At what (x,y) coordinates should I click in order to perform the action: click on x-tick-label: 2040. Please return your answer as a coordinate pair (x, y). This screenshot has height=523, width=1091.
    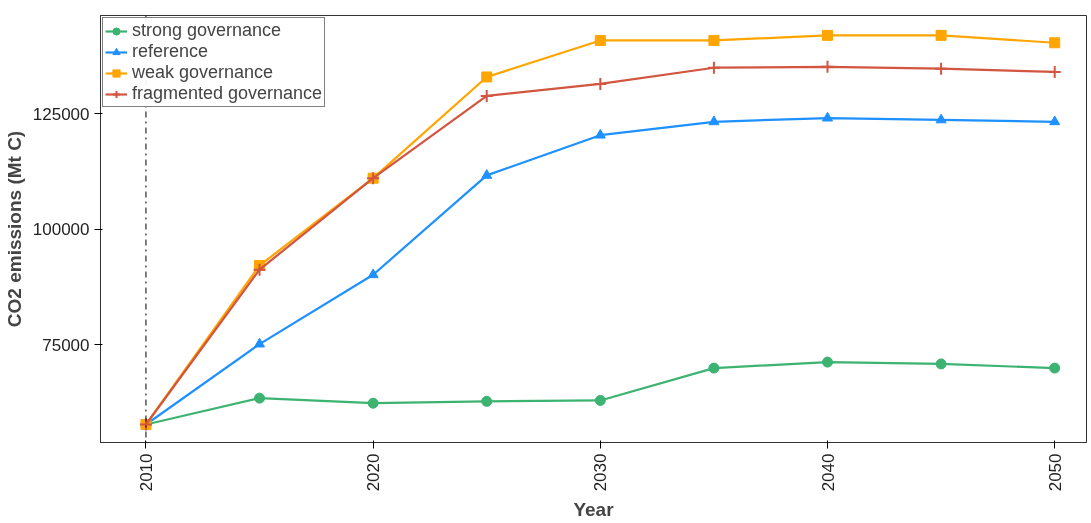
    Looking at the image, I should click on (828, 472).